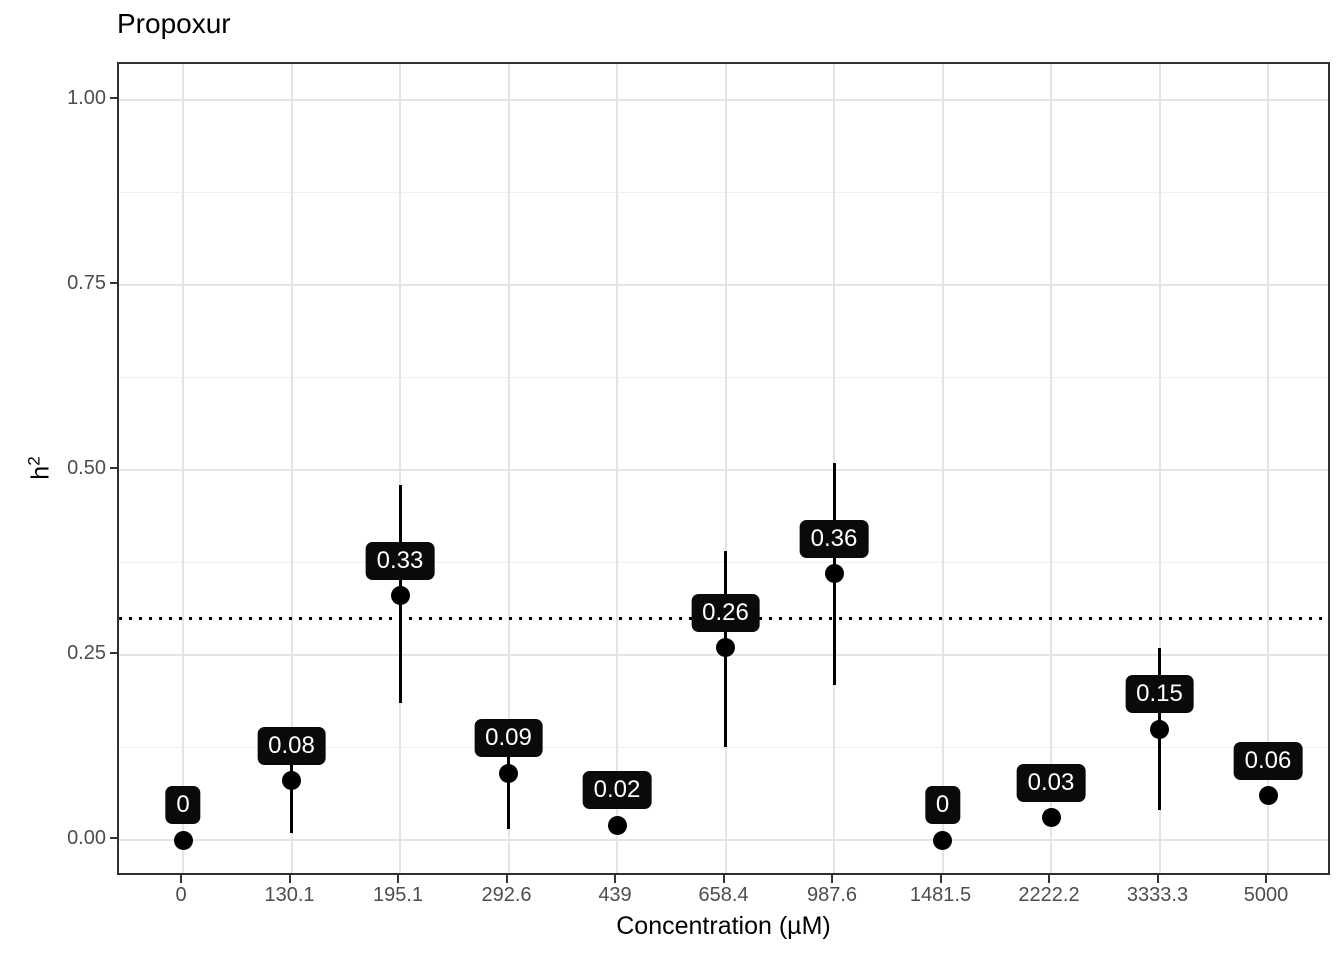 Image resolution: width=1344 pixels, height=960 pixels. Describe the element at coordinates (506, 895) in the screenshot. I see `x-tick-label: 292.6` at that location.